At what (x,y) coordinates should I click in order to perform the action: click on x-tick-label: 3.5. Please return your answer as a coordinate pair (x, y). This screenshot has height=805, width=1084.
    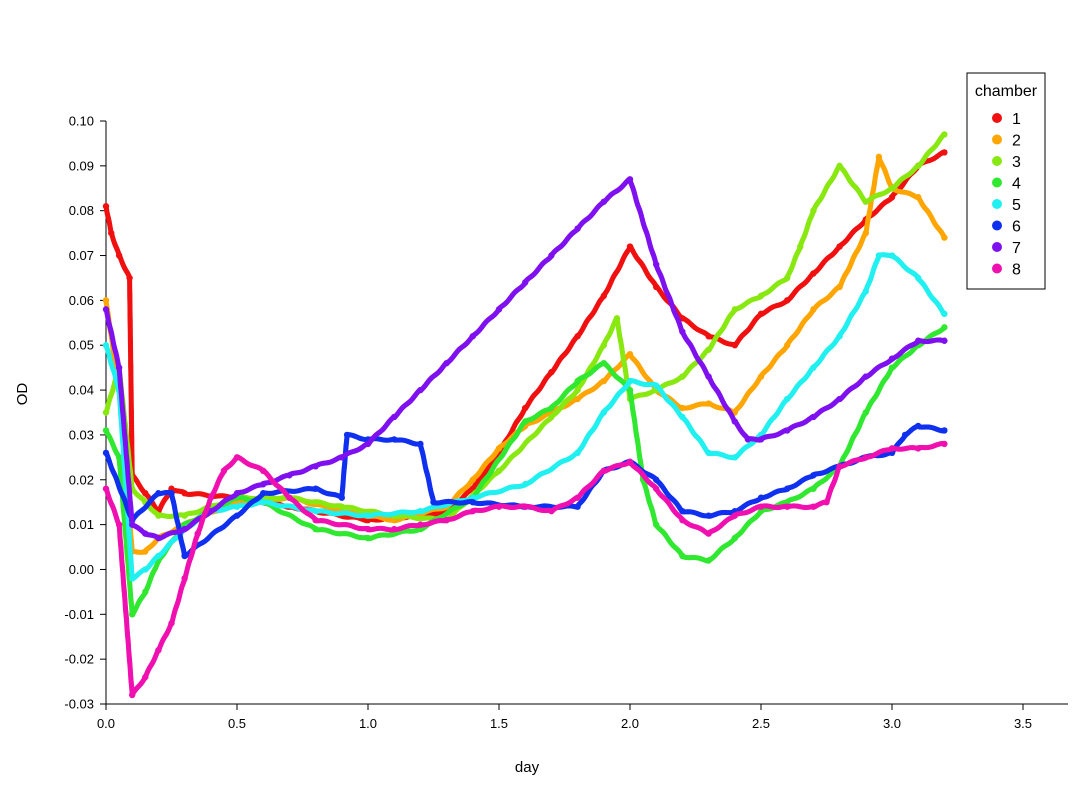
    Looking at the image, I should click on (1023, 723).